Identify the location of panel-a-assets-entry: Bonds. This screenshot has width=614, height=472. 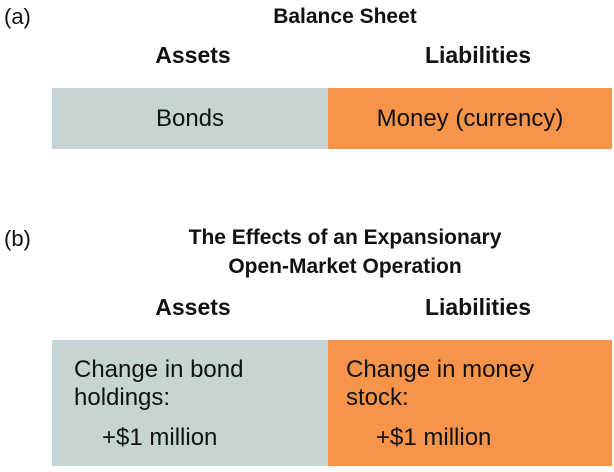
(190, 118).